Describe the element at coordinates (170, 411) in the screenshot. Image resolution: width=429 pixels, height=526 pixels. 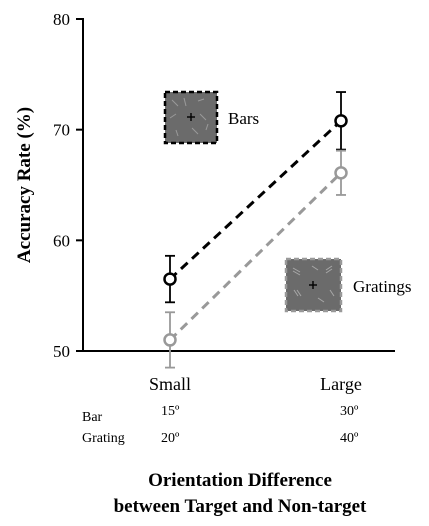
I see `sublabel-bar-small: 15º` at that location.